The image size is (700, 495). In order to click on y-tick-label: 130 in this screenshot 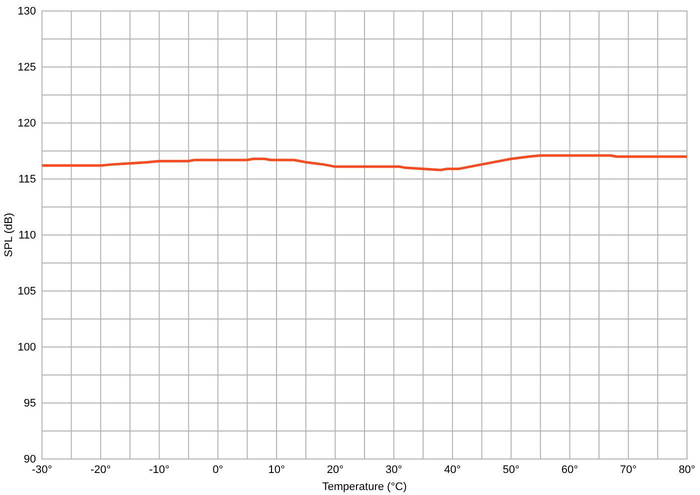, I will do `click(27, 12)`.